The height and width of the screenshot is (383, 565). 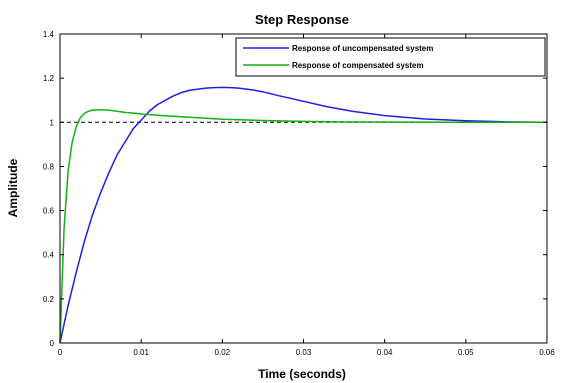 What do you see at coordinates (52, 122) in the screenshot?
I see `y-tick-label: 1` at bounding box center [52, 122].